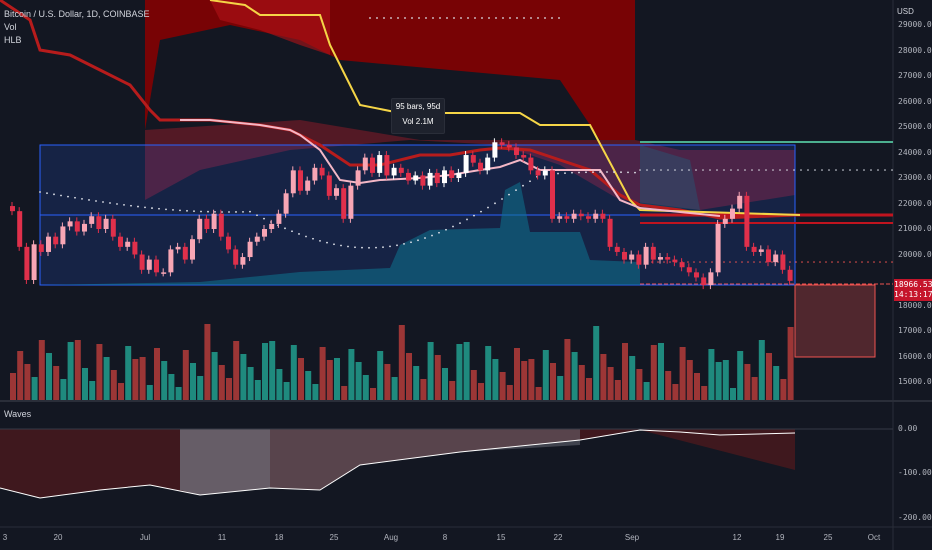 This screenshot has height=550, width=932. Describe the element at coordinates (632, 537) in the screenshot. I see `time-tick-label: Sep` at that location.